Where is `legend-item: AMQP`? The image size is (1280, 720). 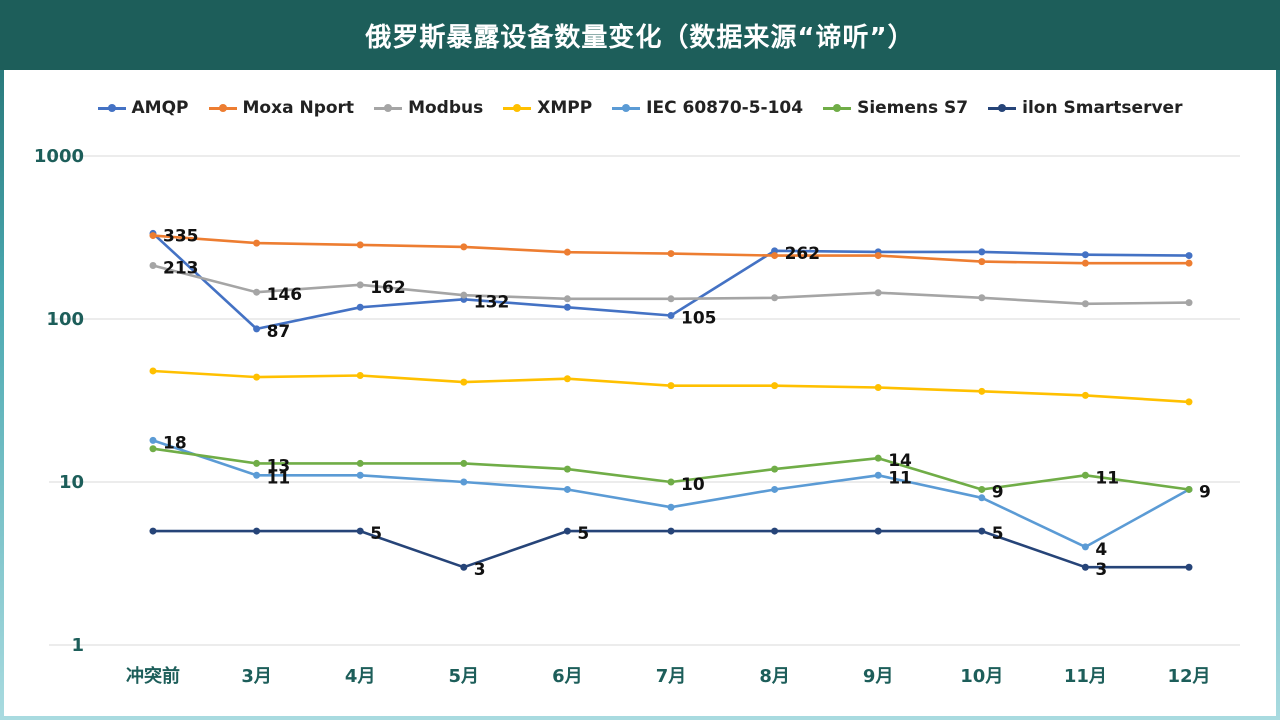 legend-item: AMQP is located at coordinates (143, 108).